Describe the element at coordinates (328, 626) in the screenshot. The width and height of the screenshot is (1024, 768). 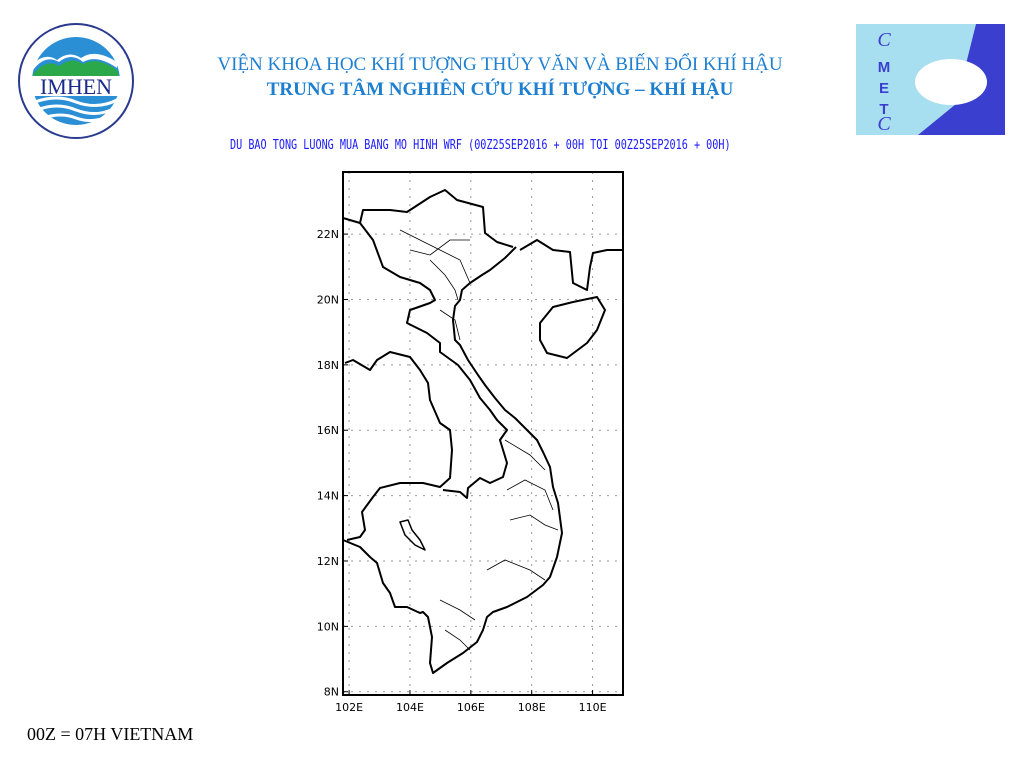
I see `lat-tick-label: 10N` at that location.